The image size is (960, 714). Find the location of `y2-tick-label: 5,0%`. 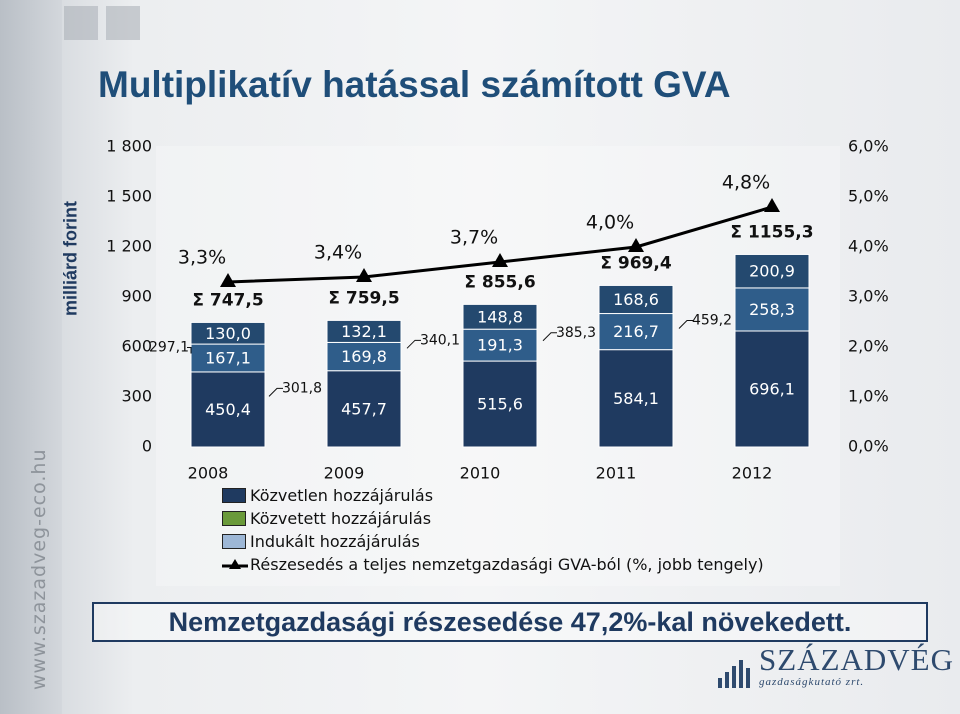

y2-tick-label: 5,0% is located at coordinates (868, 196).